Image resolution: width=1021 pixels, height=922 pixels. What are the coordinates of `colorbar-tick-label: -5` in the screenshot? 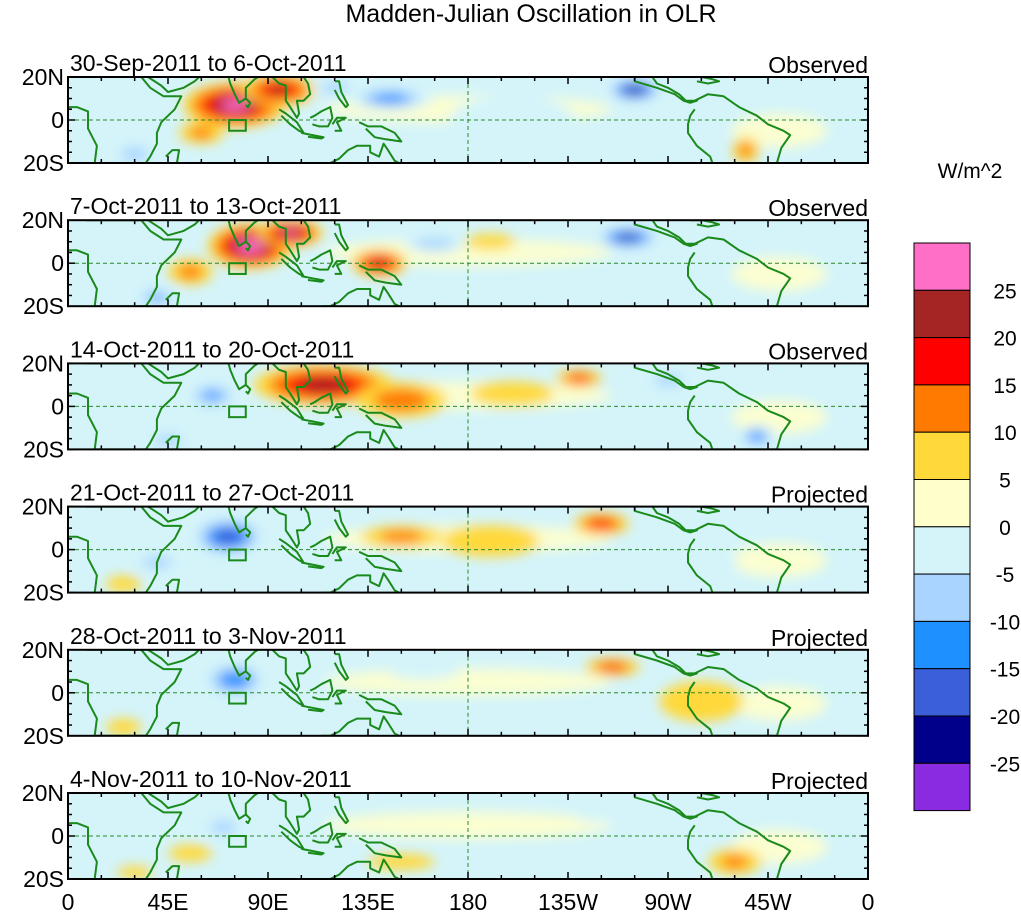 It's located at (1005, 575).